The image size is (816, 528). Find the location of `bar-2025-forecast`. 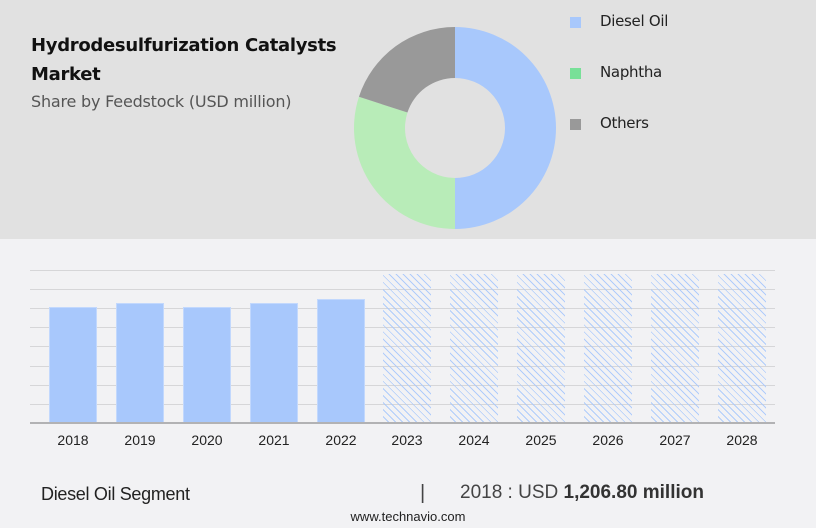

bar-2025-forecast is located at coordinates (541, 348).